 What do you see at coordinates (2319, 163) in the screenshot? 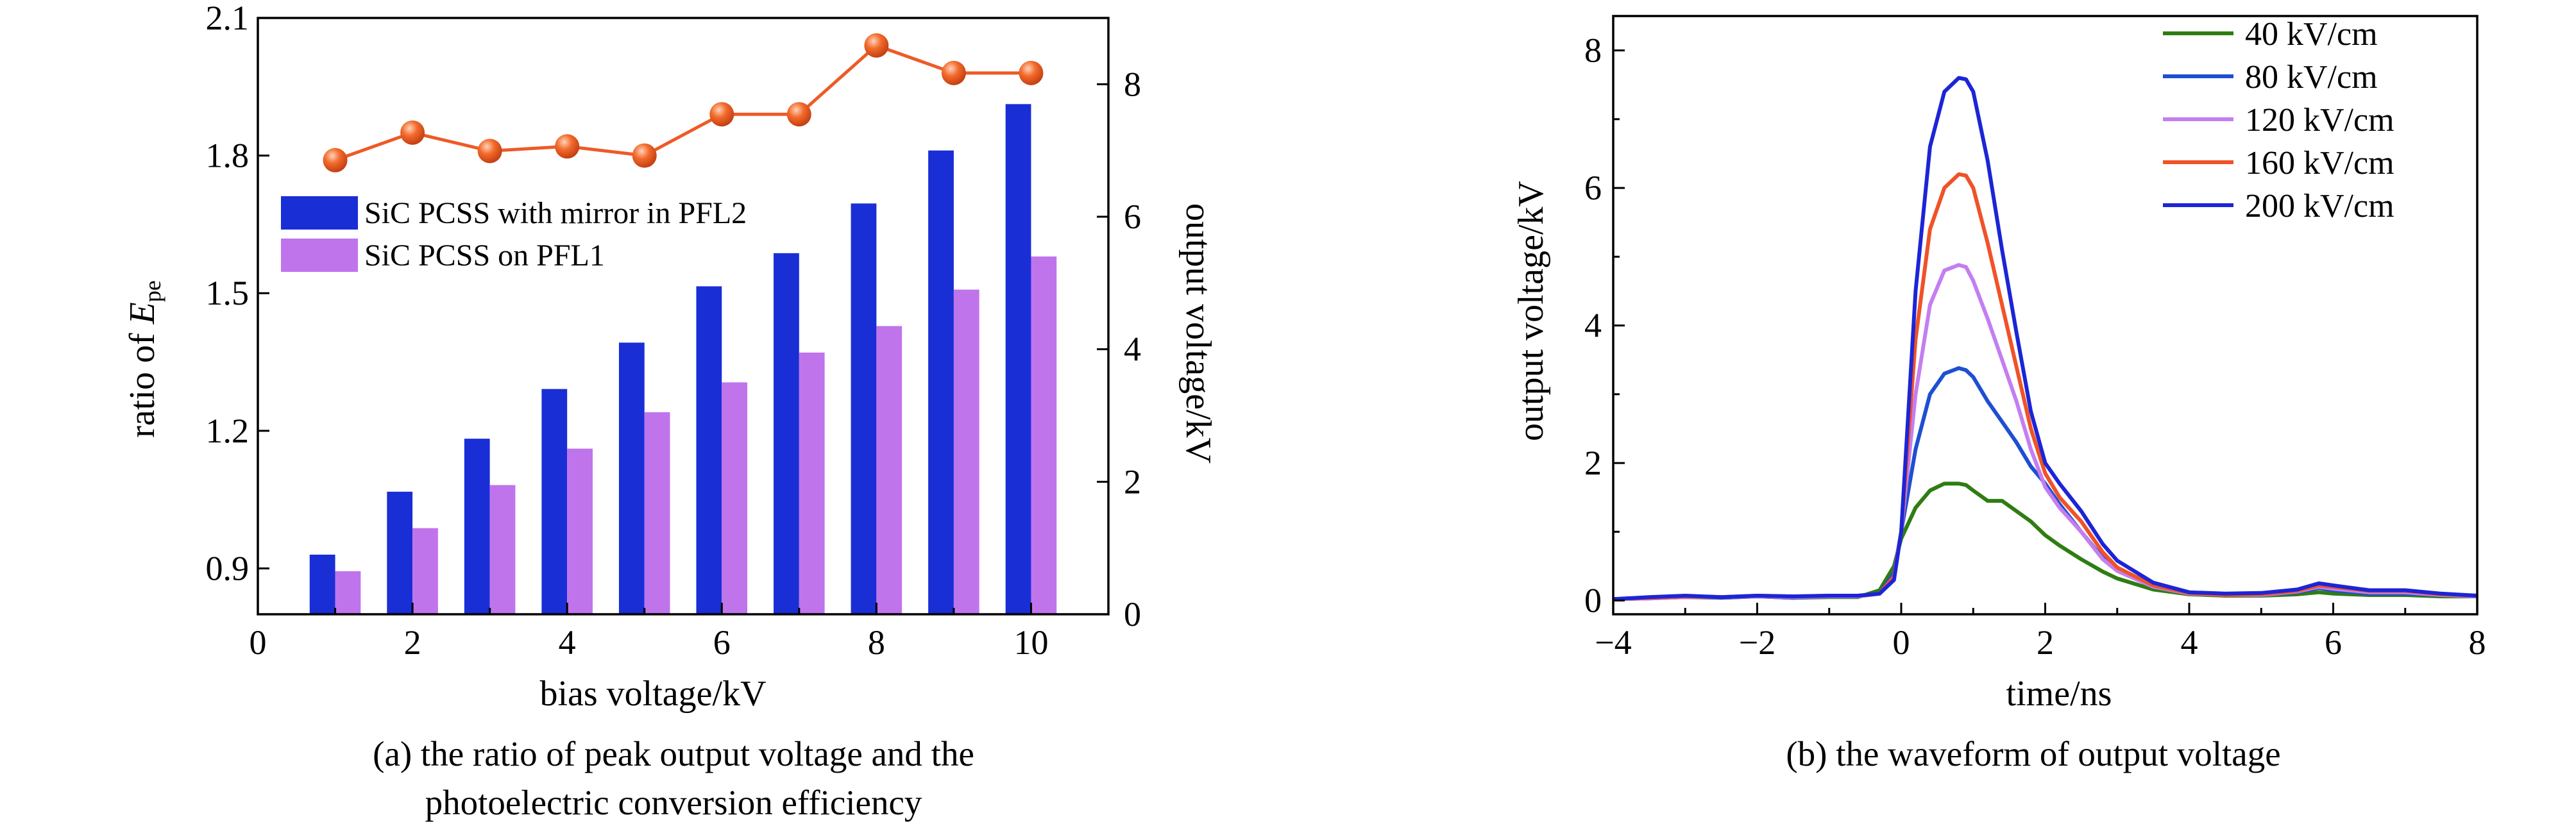
I see `legend-label: 160 kV/cm` at bounding box center [2319, 163].